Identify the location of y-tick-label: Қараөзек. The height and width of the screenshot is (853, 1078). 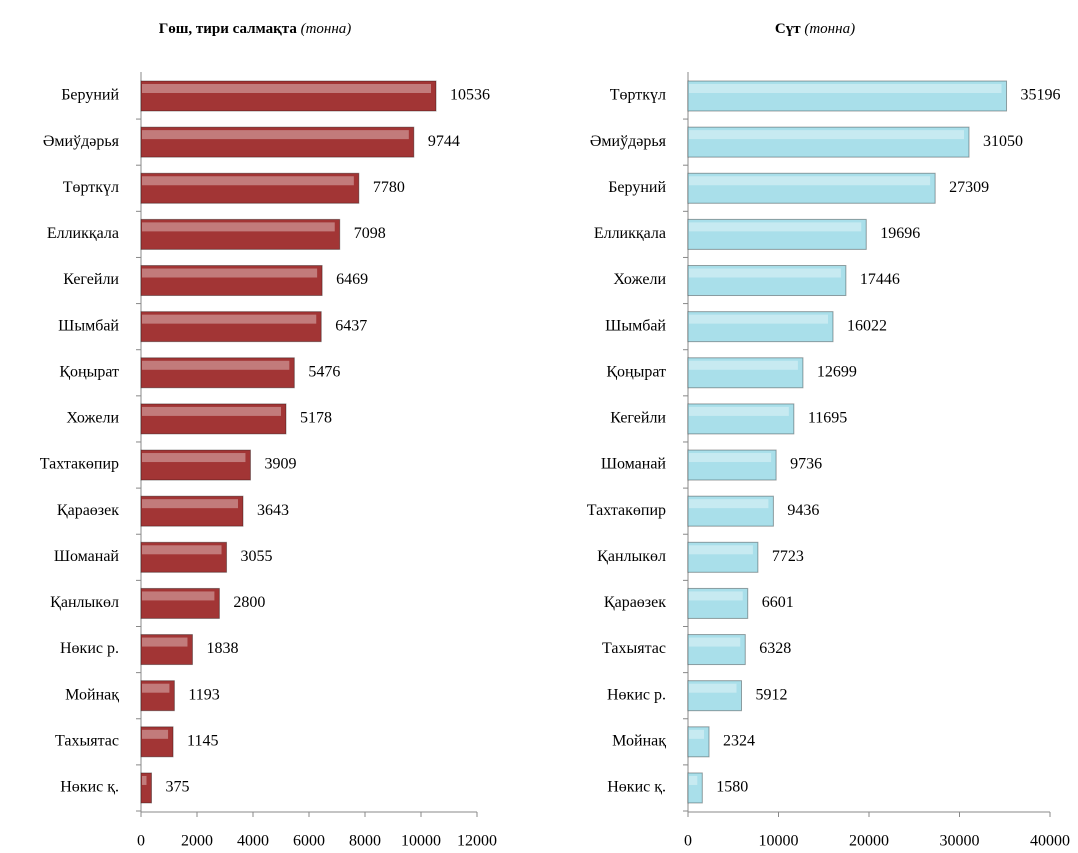
(635, 602).